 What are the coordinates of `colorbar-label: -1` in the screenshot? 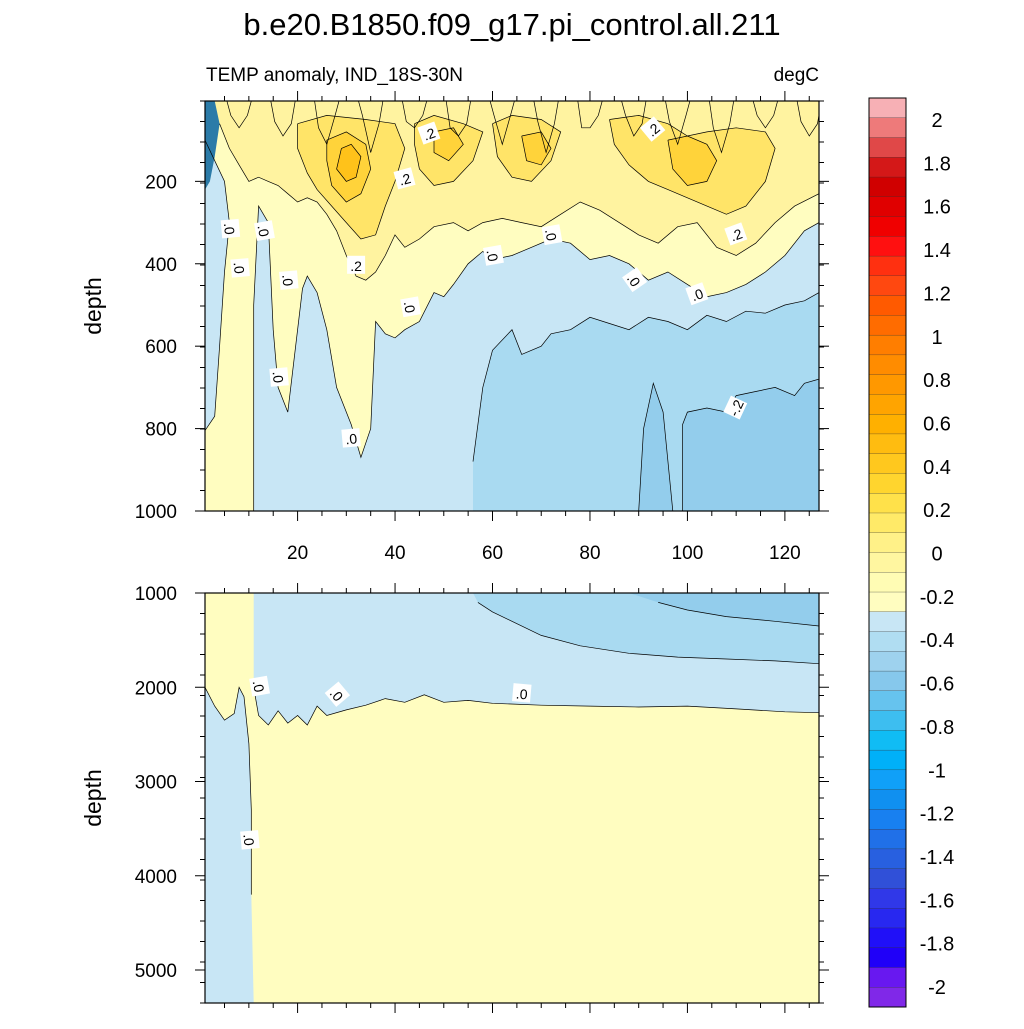 It's located at (937, 771).